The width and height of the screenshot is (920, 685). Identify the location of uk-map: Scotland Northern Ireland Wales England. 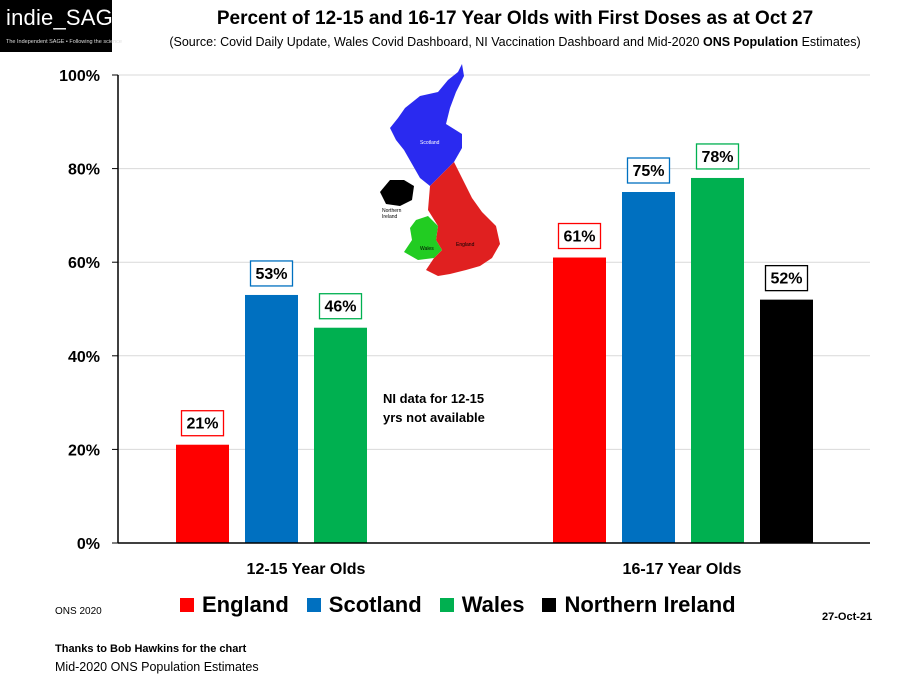
(440, 170).